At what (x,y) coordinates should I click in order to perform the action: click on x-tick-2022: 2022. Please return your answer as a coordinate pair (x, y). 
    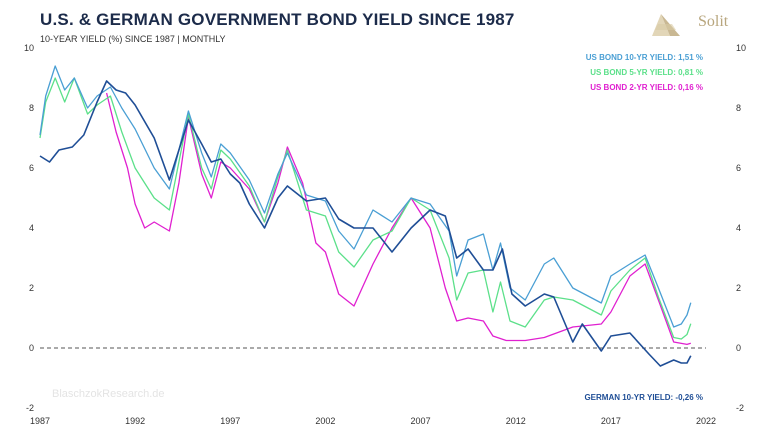
    Looking at the image, I should click on (706, 421).